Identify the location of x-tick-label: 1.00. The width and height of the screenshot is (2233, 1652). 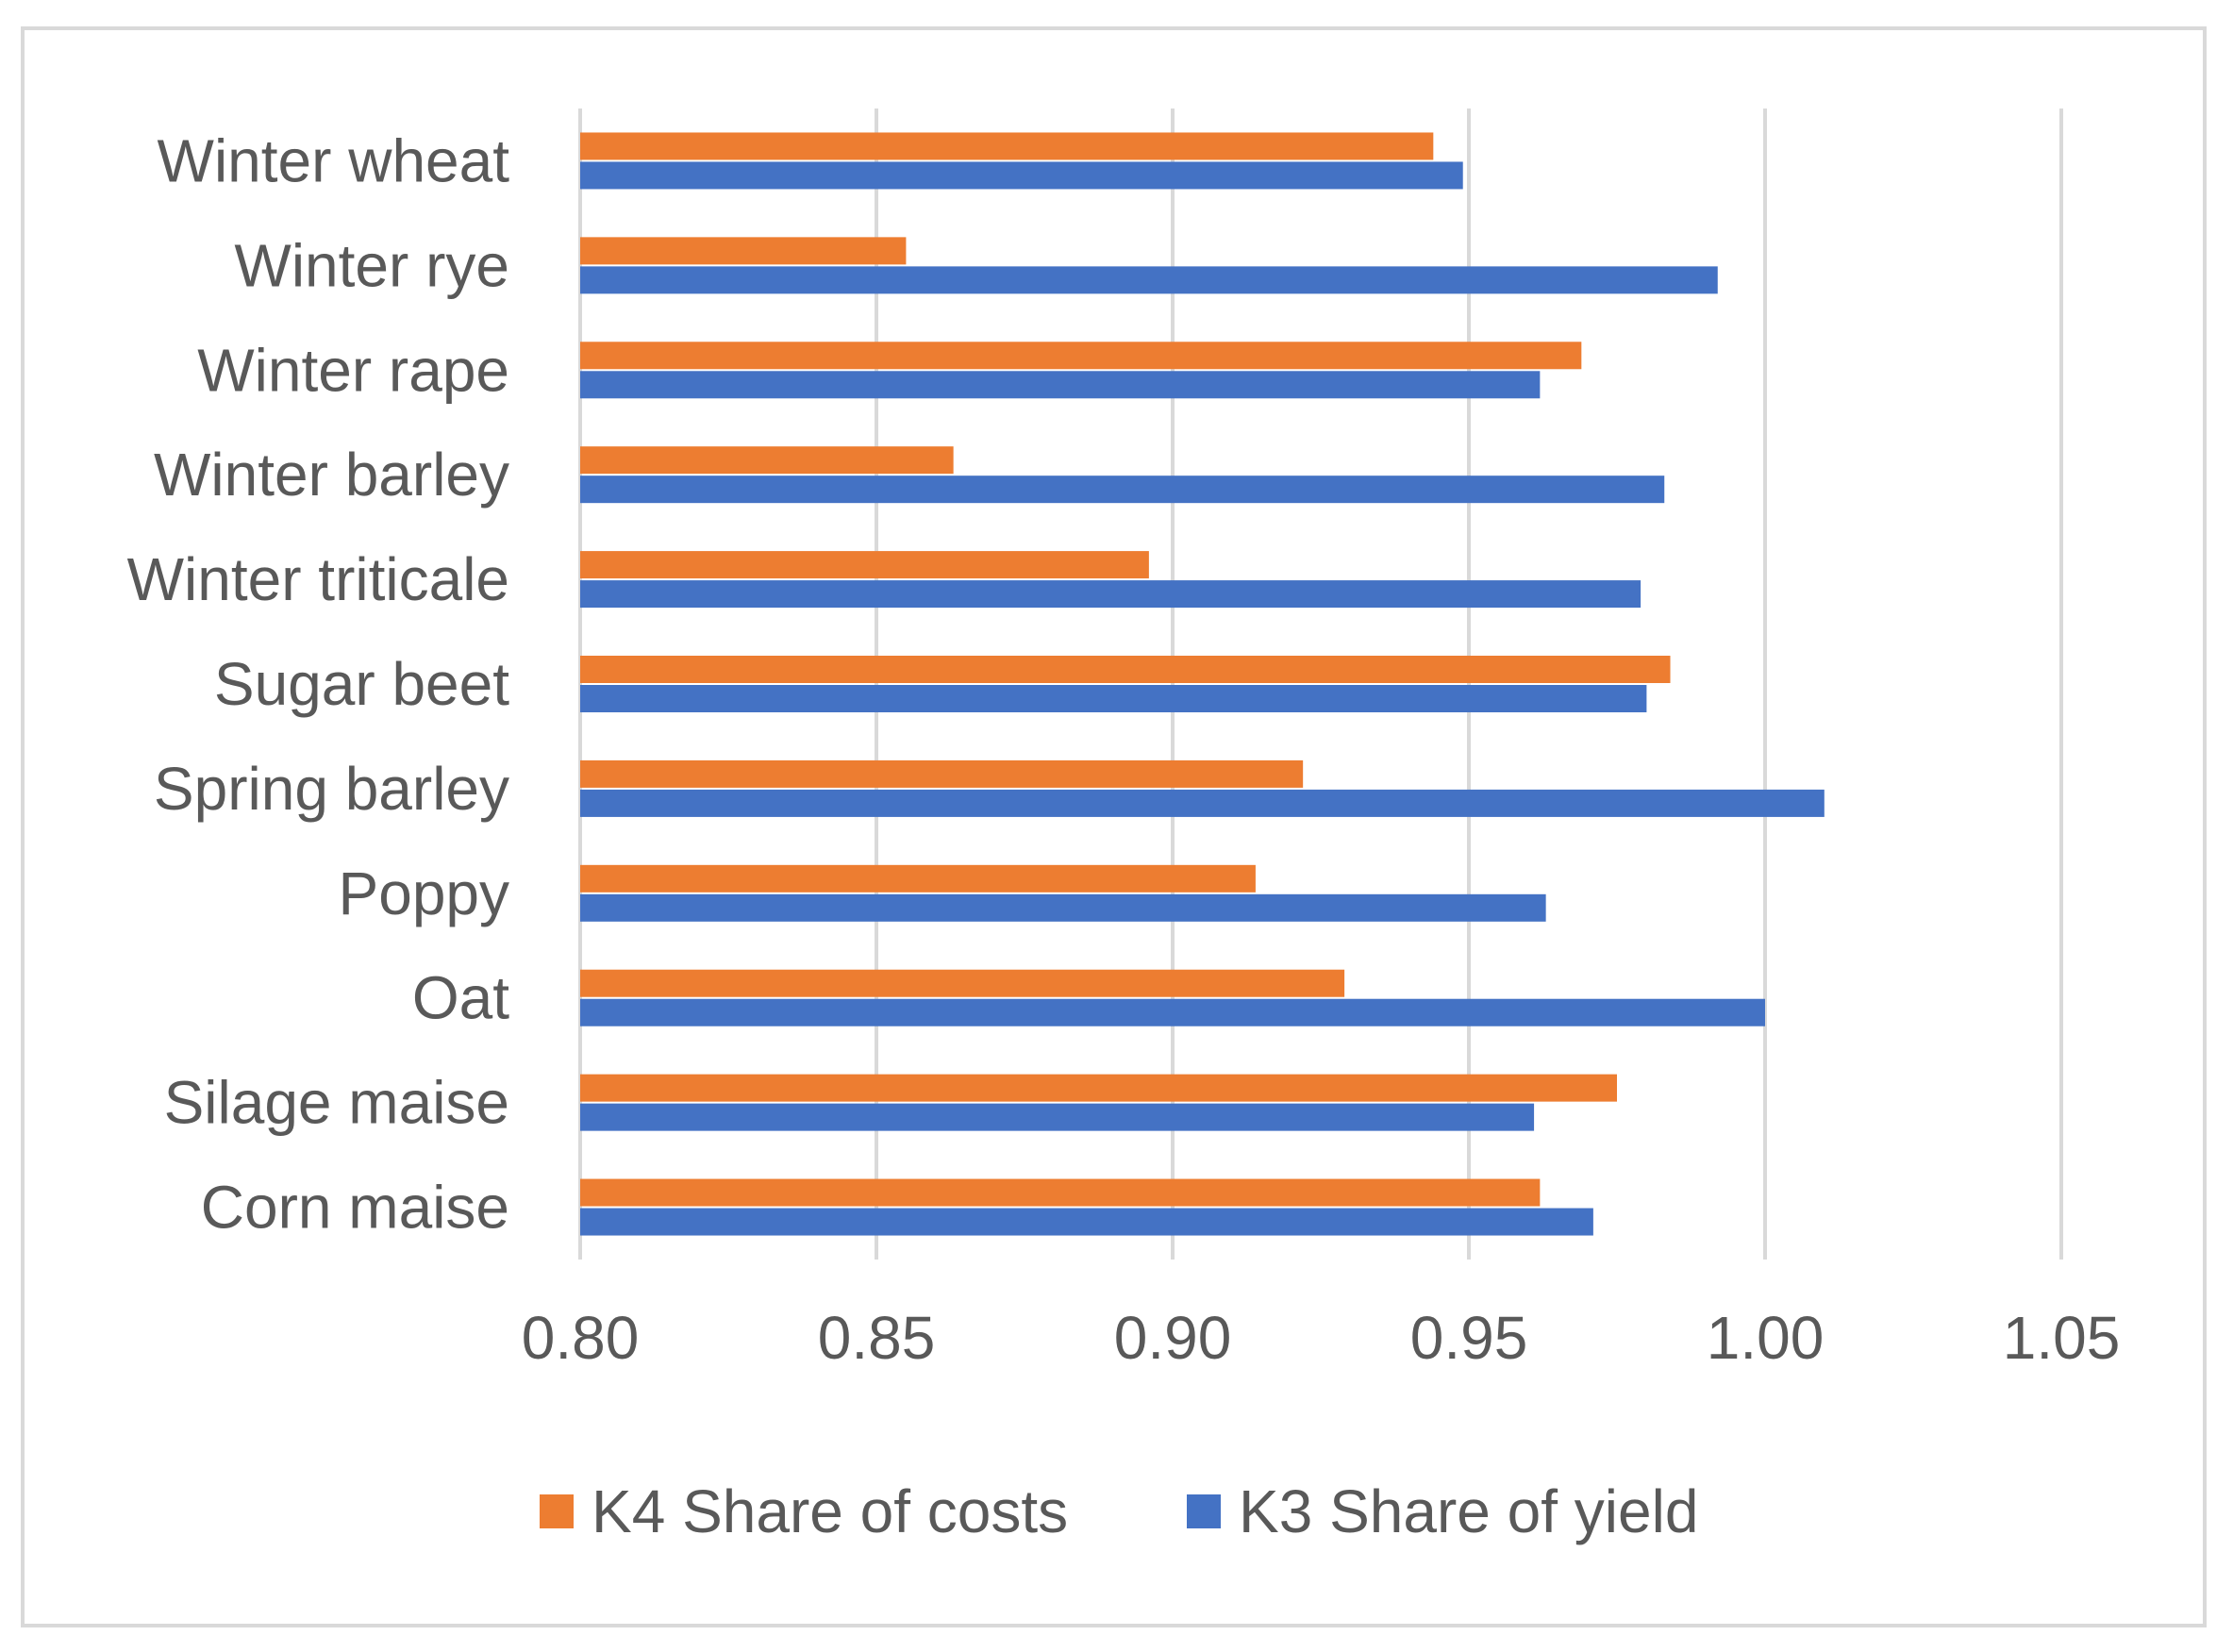
(1766, 1338).